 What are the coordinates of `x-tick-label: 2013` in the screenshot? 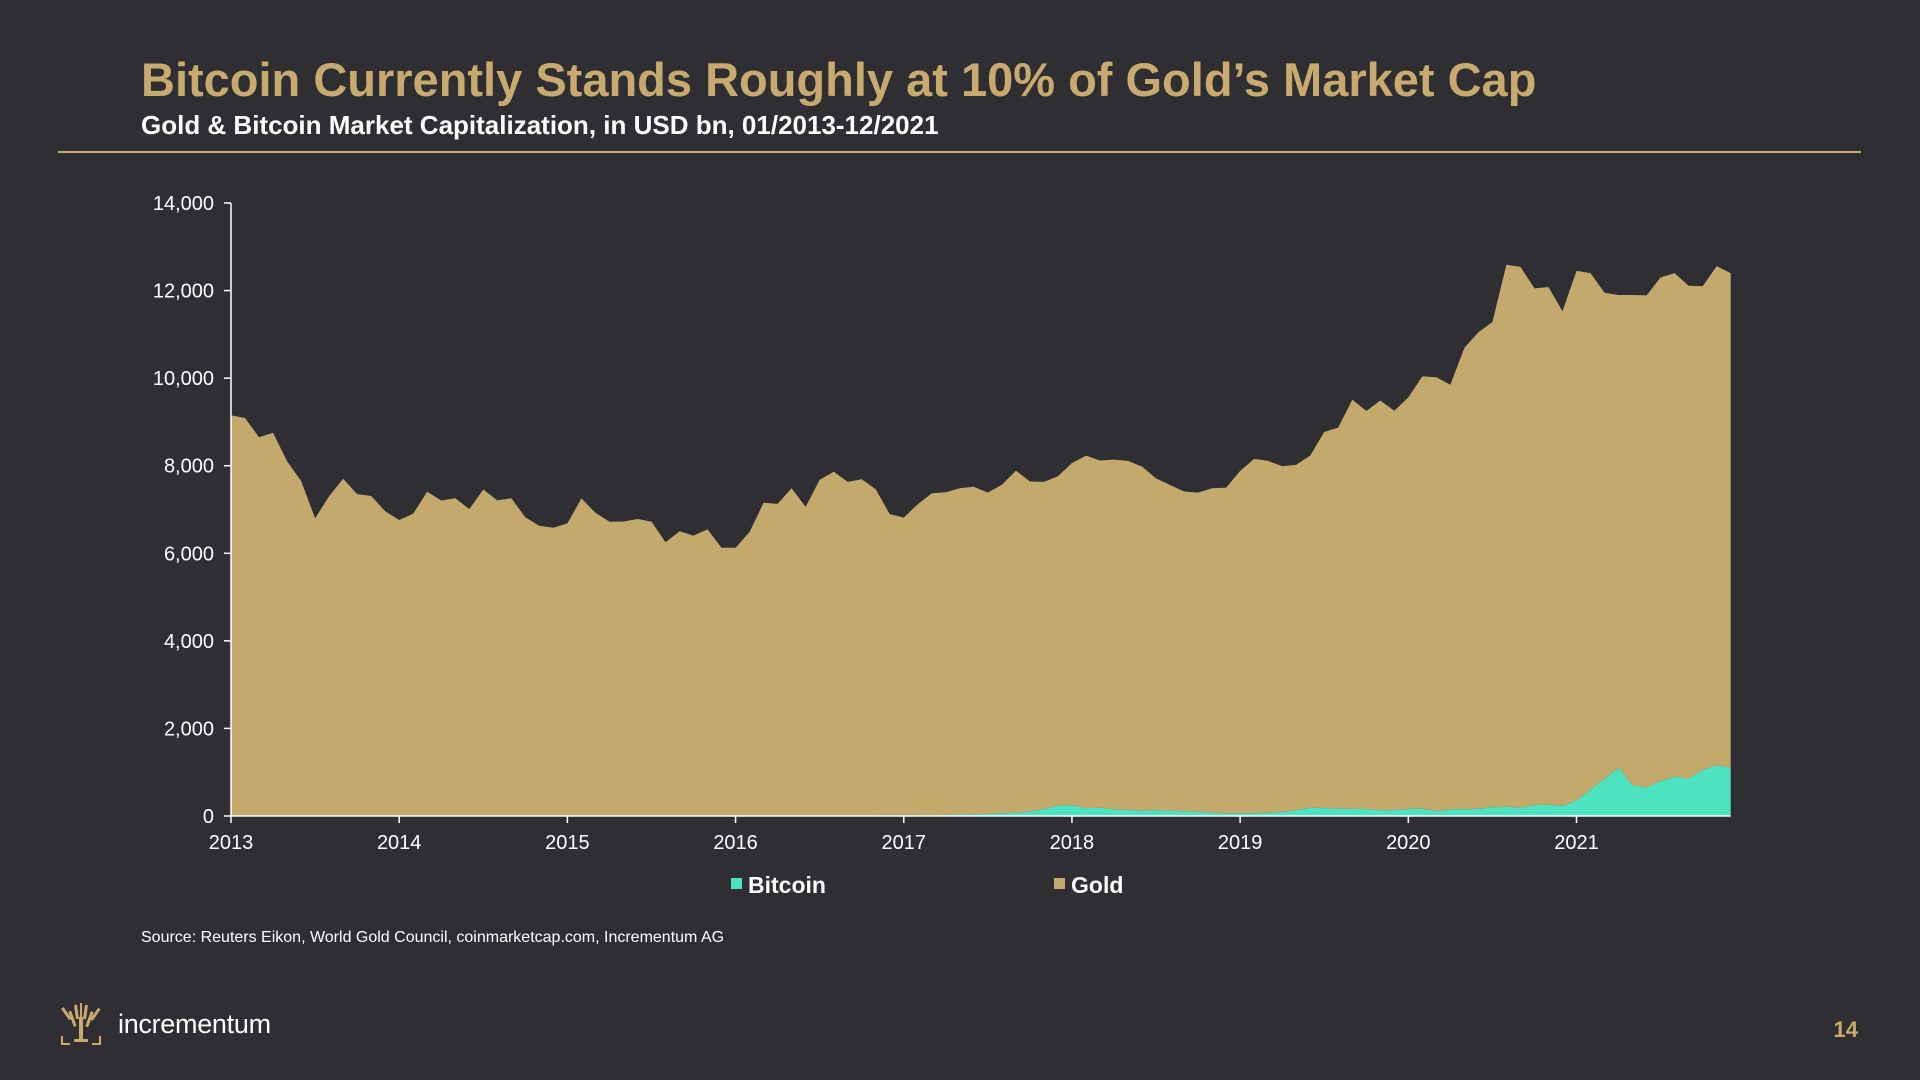 It's located at (231, 843).